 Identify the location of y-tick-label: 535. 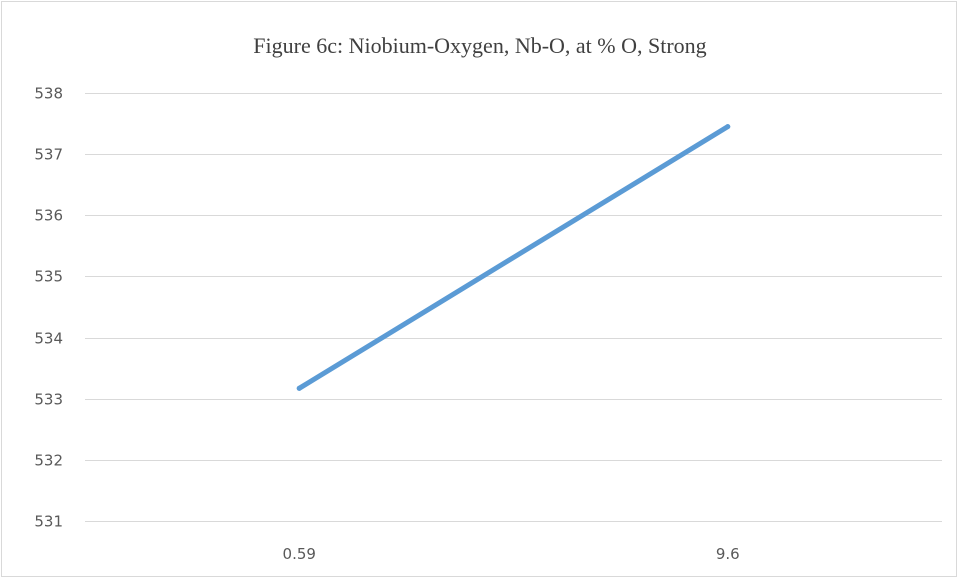
(48, 277).